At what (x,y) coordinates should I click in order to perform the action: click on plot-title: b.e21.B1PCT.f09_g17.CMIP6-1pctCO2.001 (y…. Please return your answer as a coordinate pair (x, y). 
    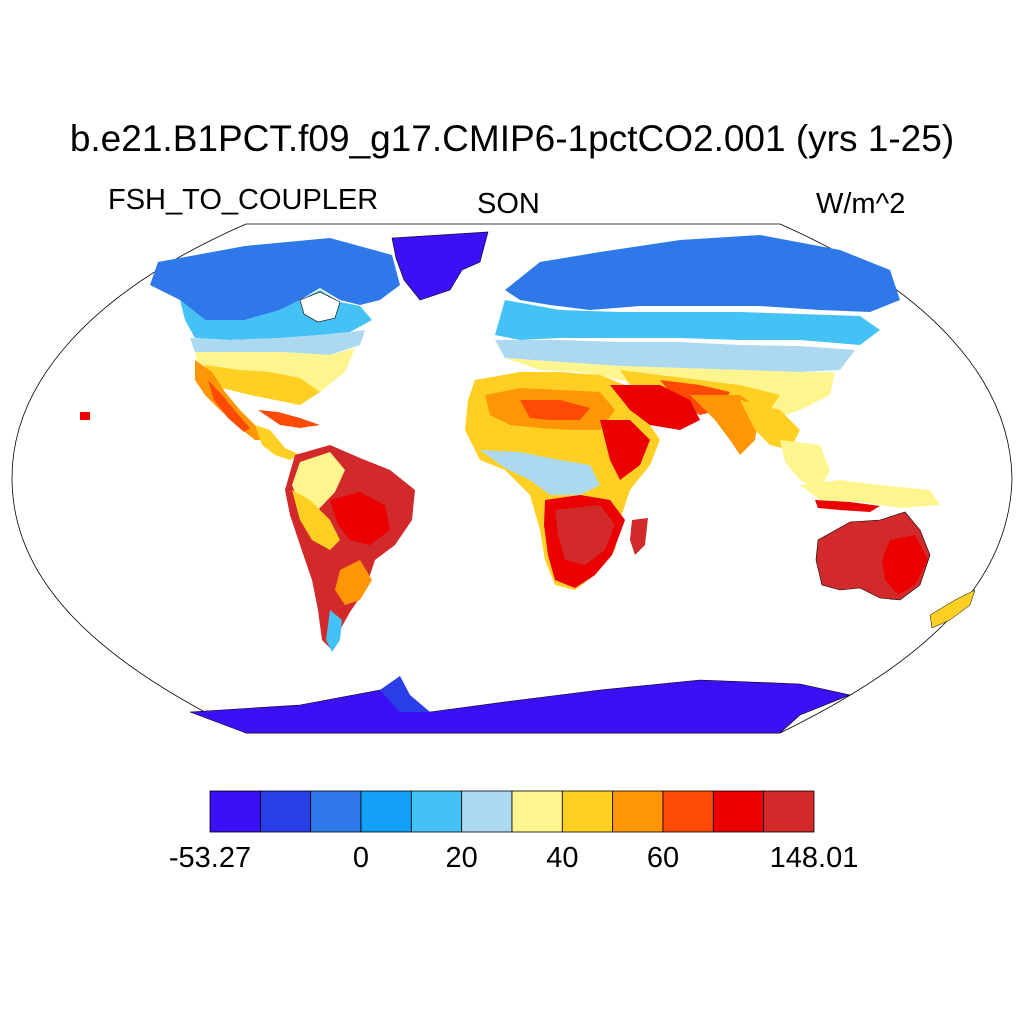
    Looking at the image, I should click on (512, 138).